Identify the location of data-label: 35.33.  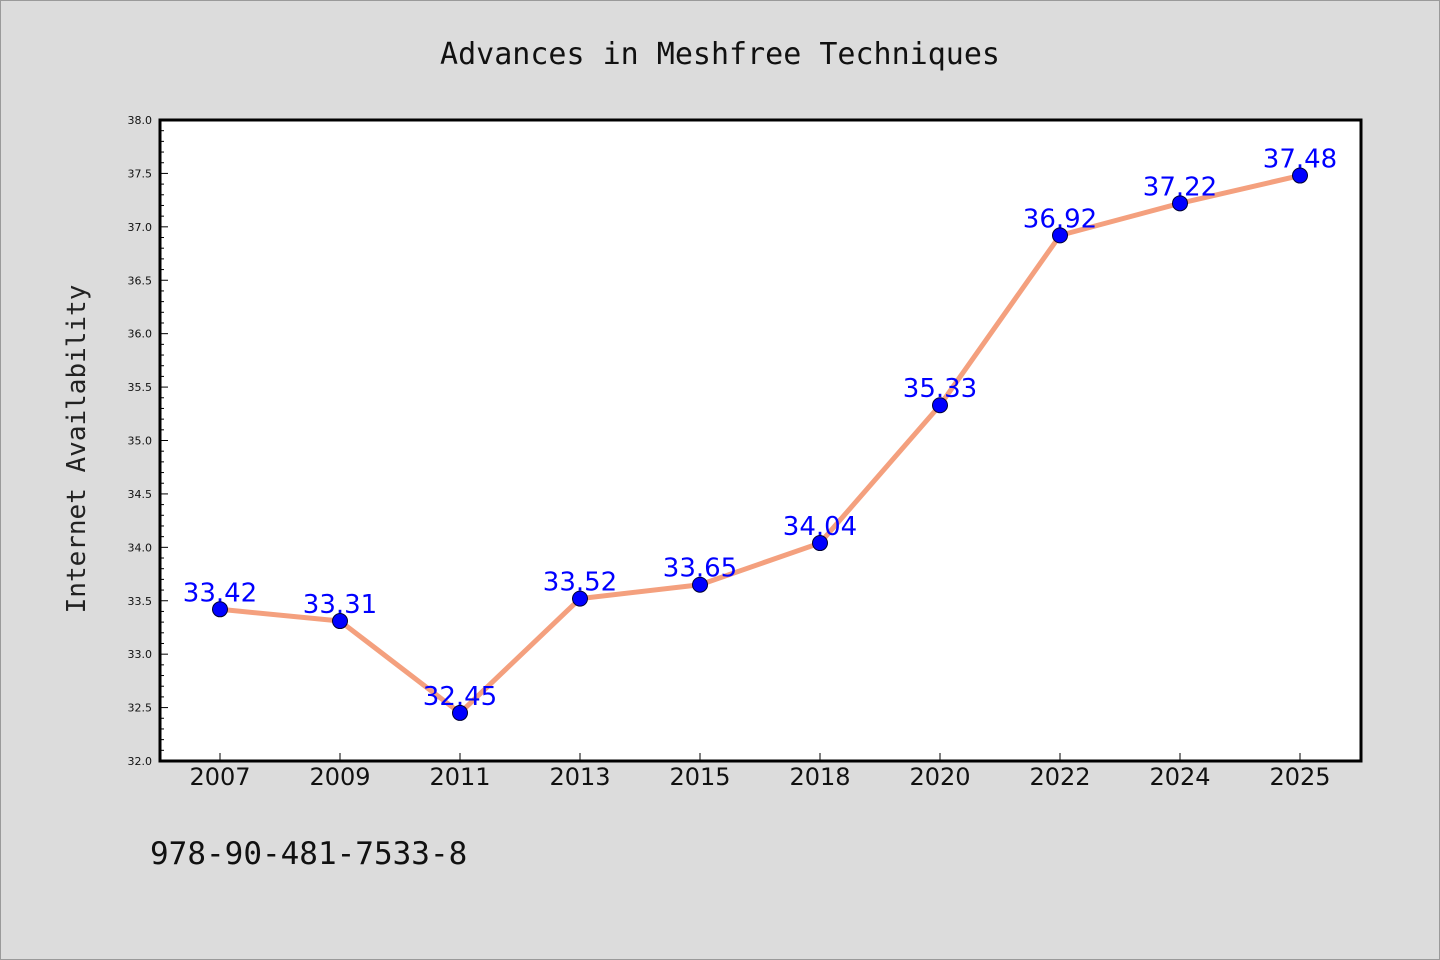
(940, 389).